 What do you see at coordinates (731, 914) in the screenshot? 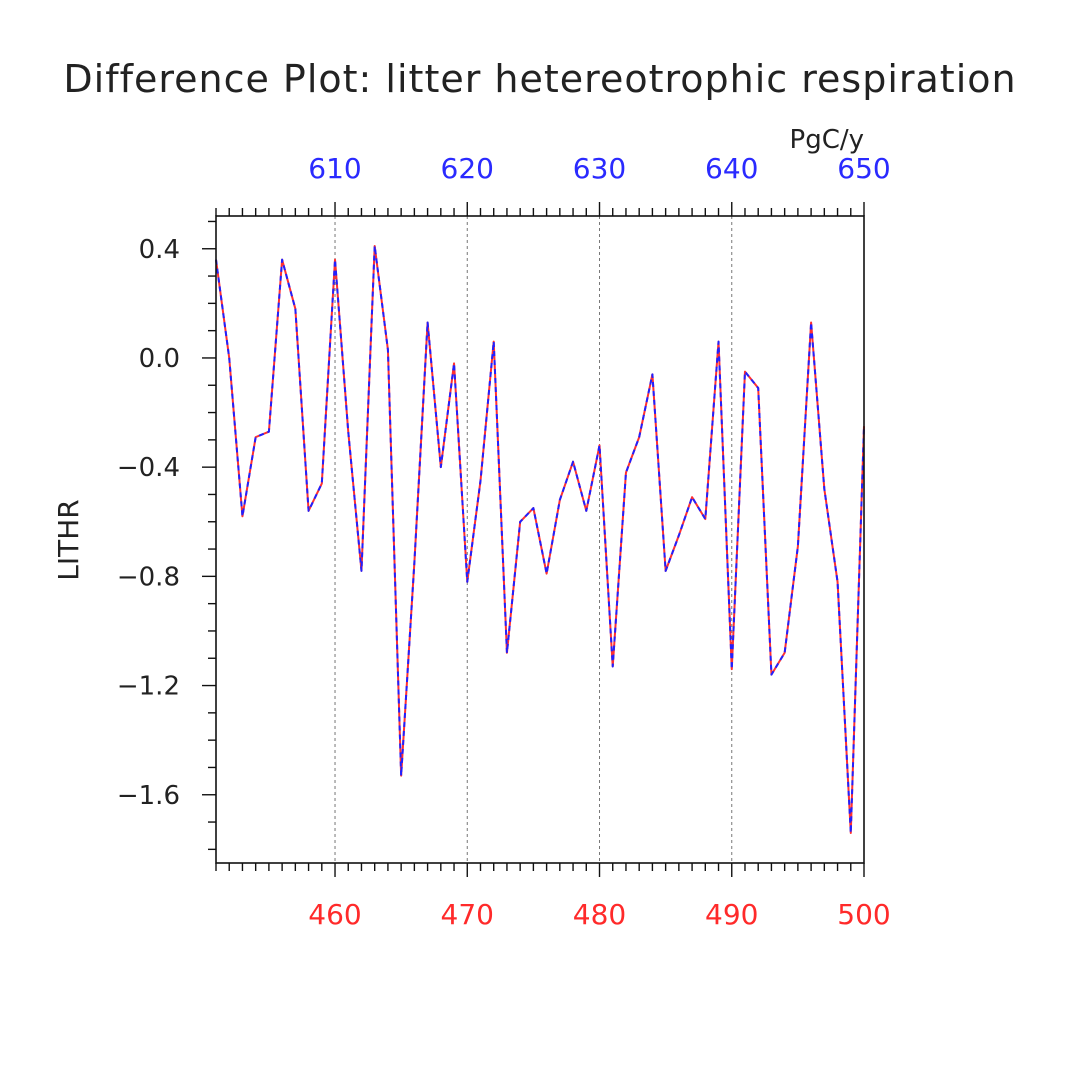
I see `x-bottom-tick-label: 490` at bounding box center [731, 914].